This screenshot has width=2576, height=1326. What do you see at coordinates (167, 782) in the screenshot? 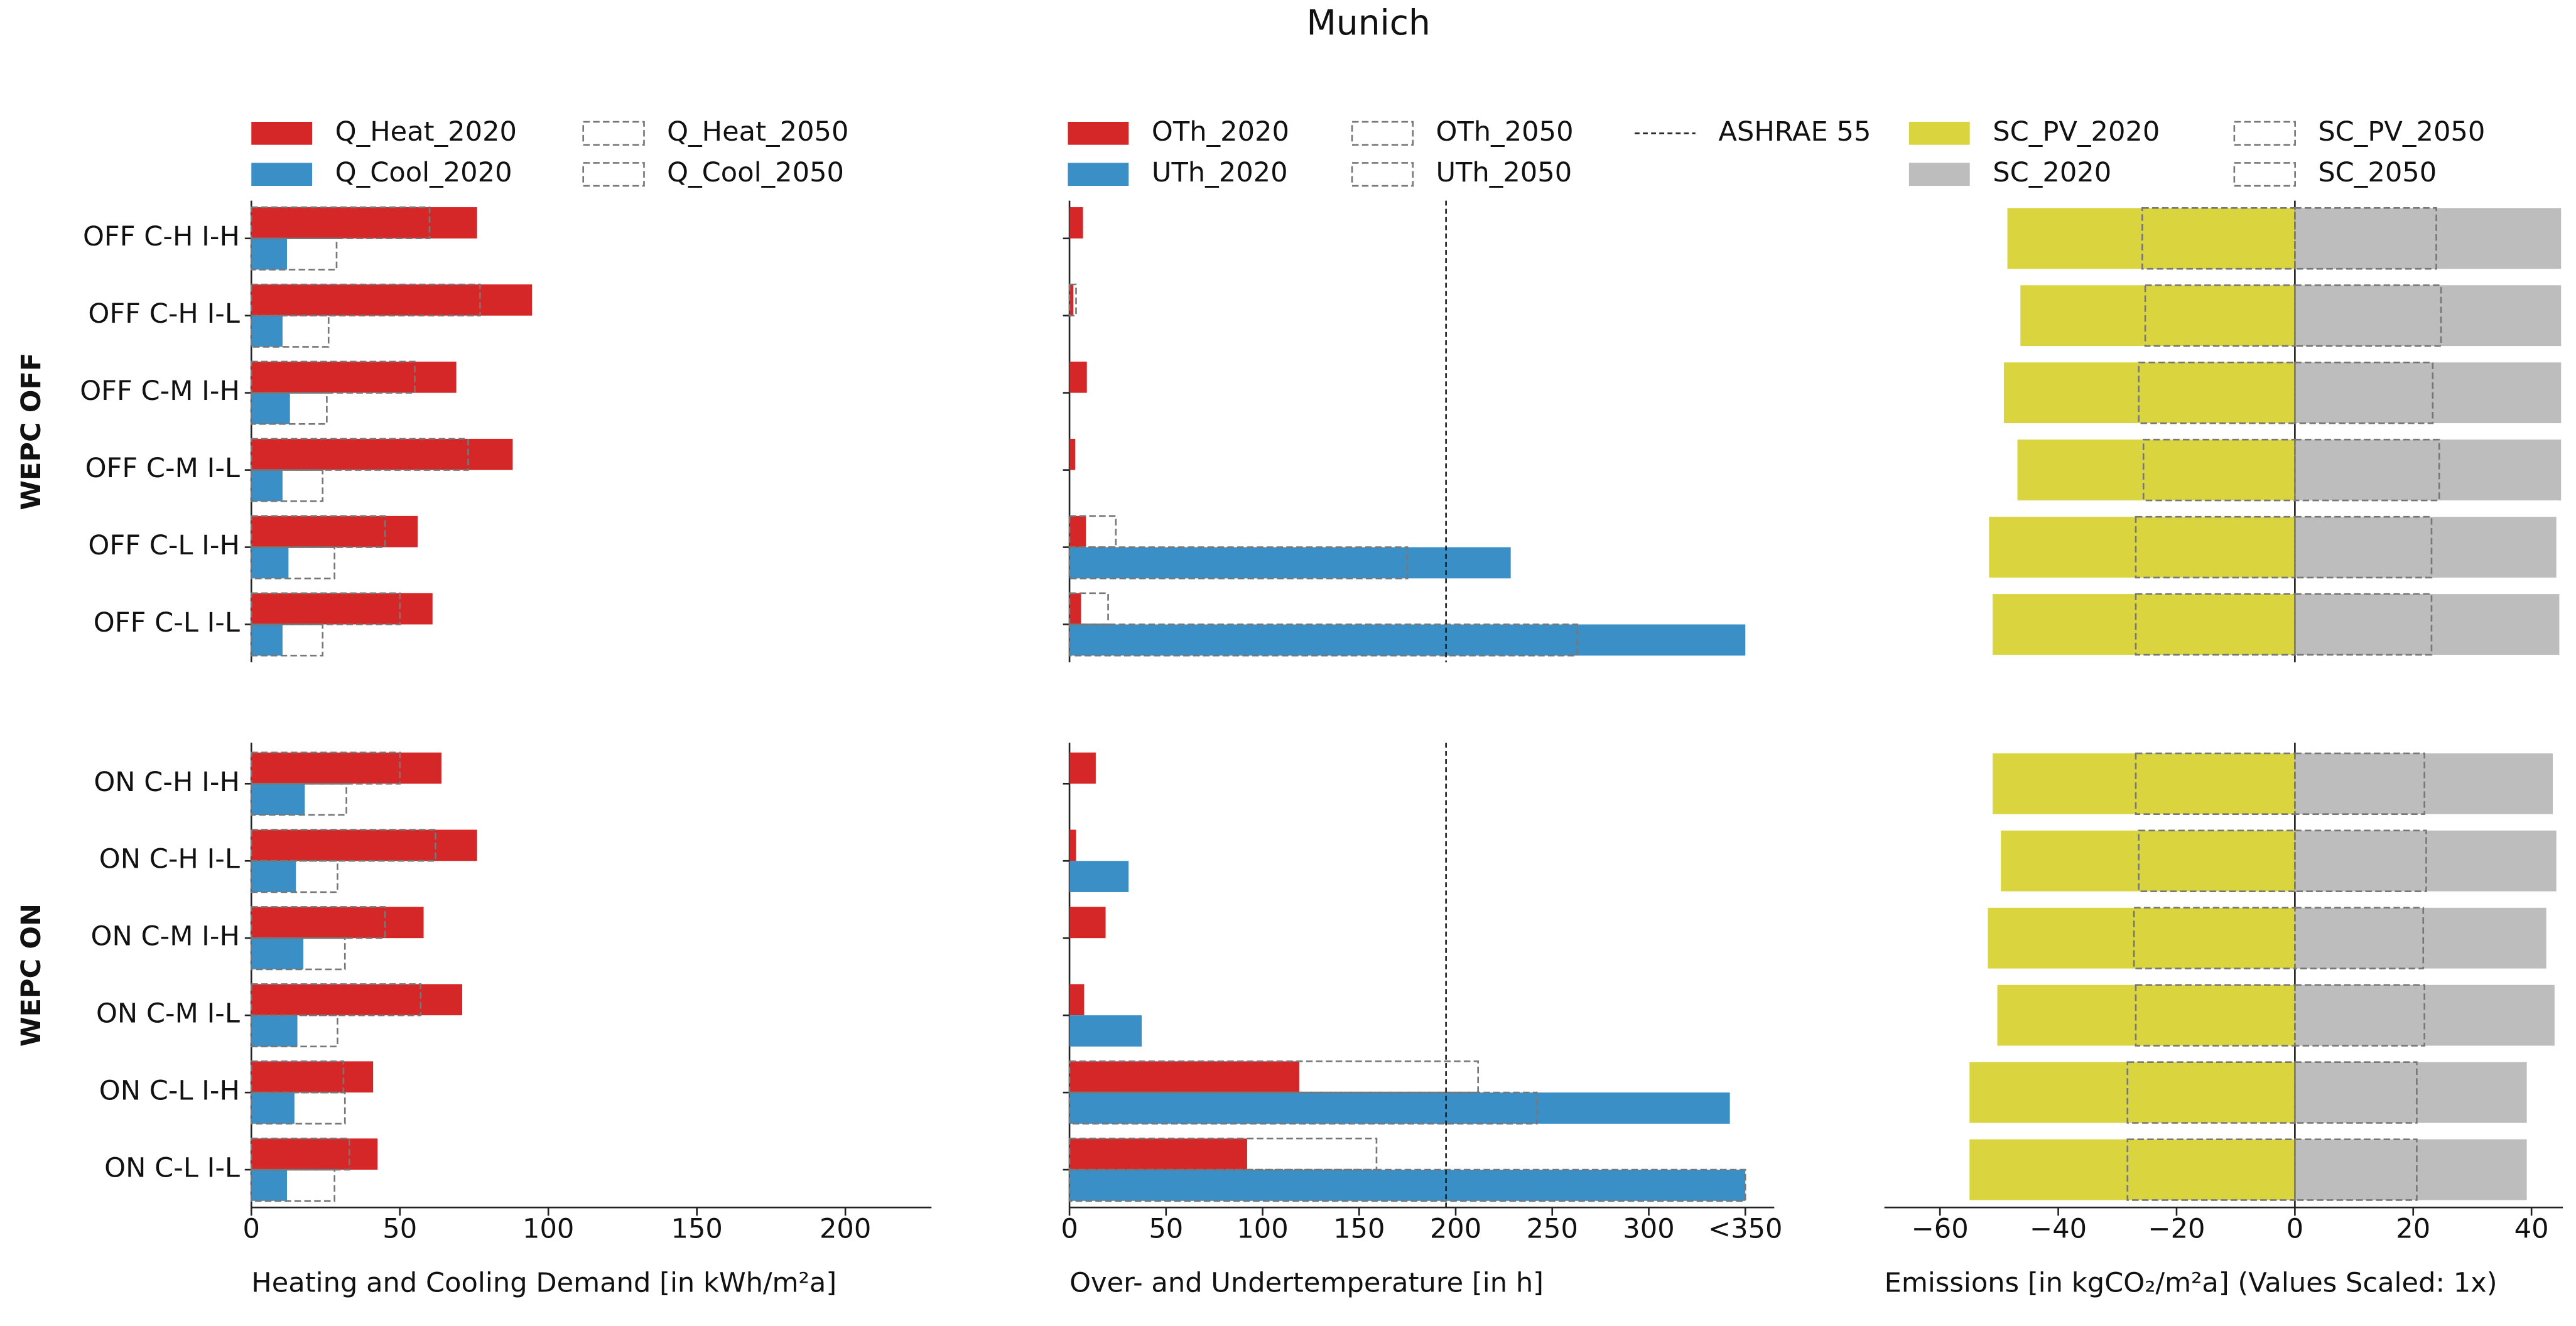
I see `y-tick-label: ON C-H I-H` at bounding box center [167, 782].